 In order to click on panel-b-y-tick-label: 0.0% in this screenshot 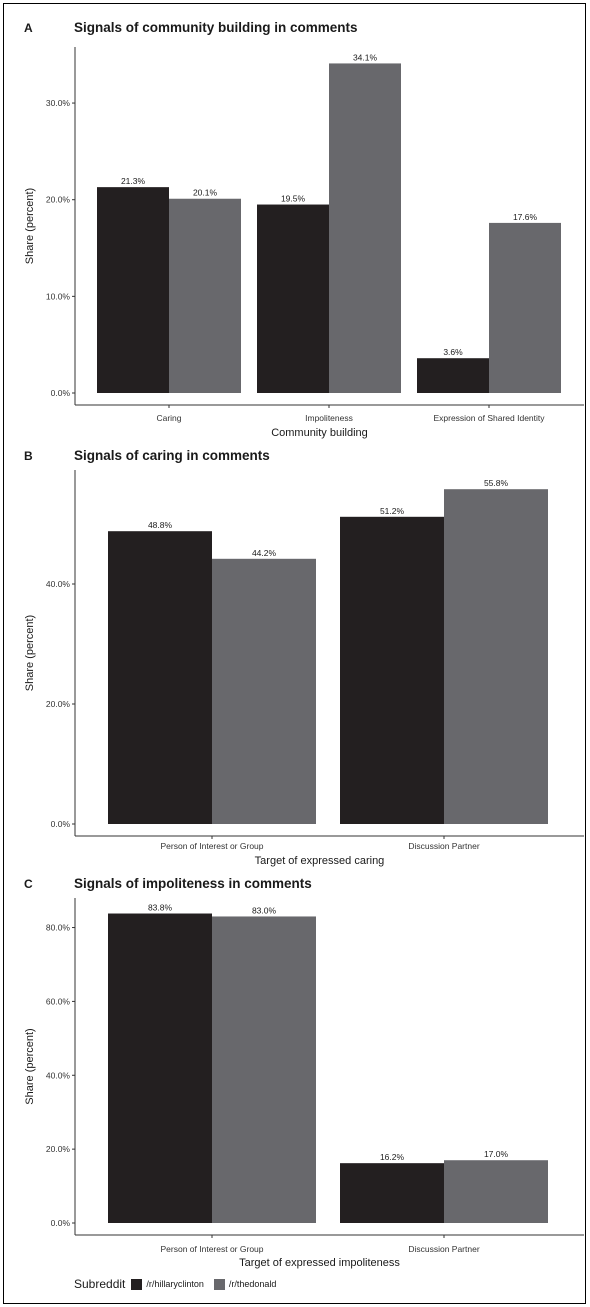, I will do `click(61, 824)`.